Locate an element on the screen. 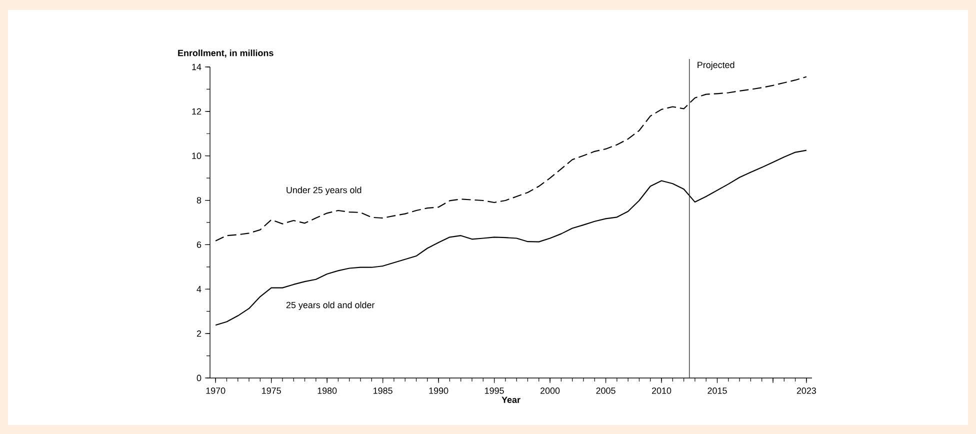 The height and width of the screenshot is (434, 976). x-tick-label: 2005 is located at coordinates (606, 391).